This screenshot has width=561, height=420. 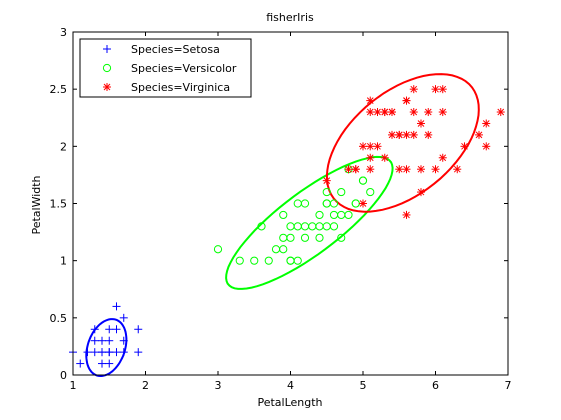 I want to click on y-tick-label: 2, so click(x=63, y=146).